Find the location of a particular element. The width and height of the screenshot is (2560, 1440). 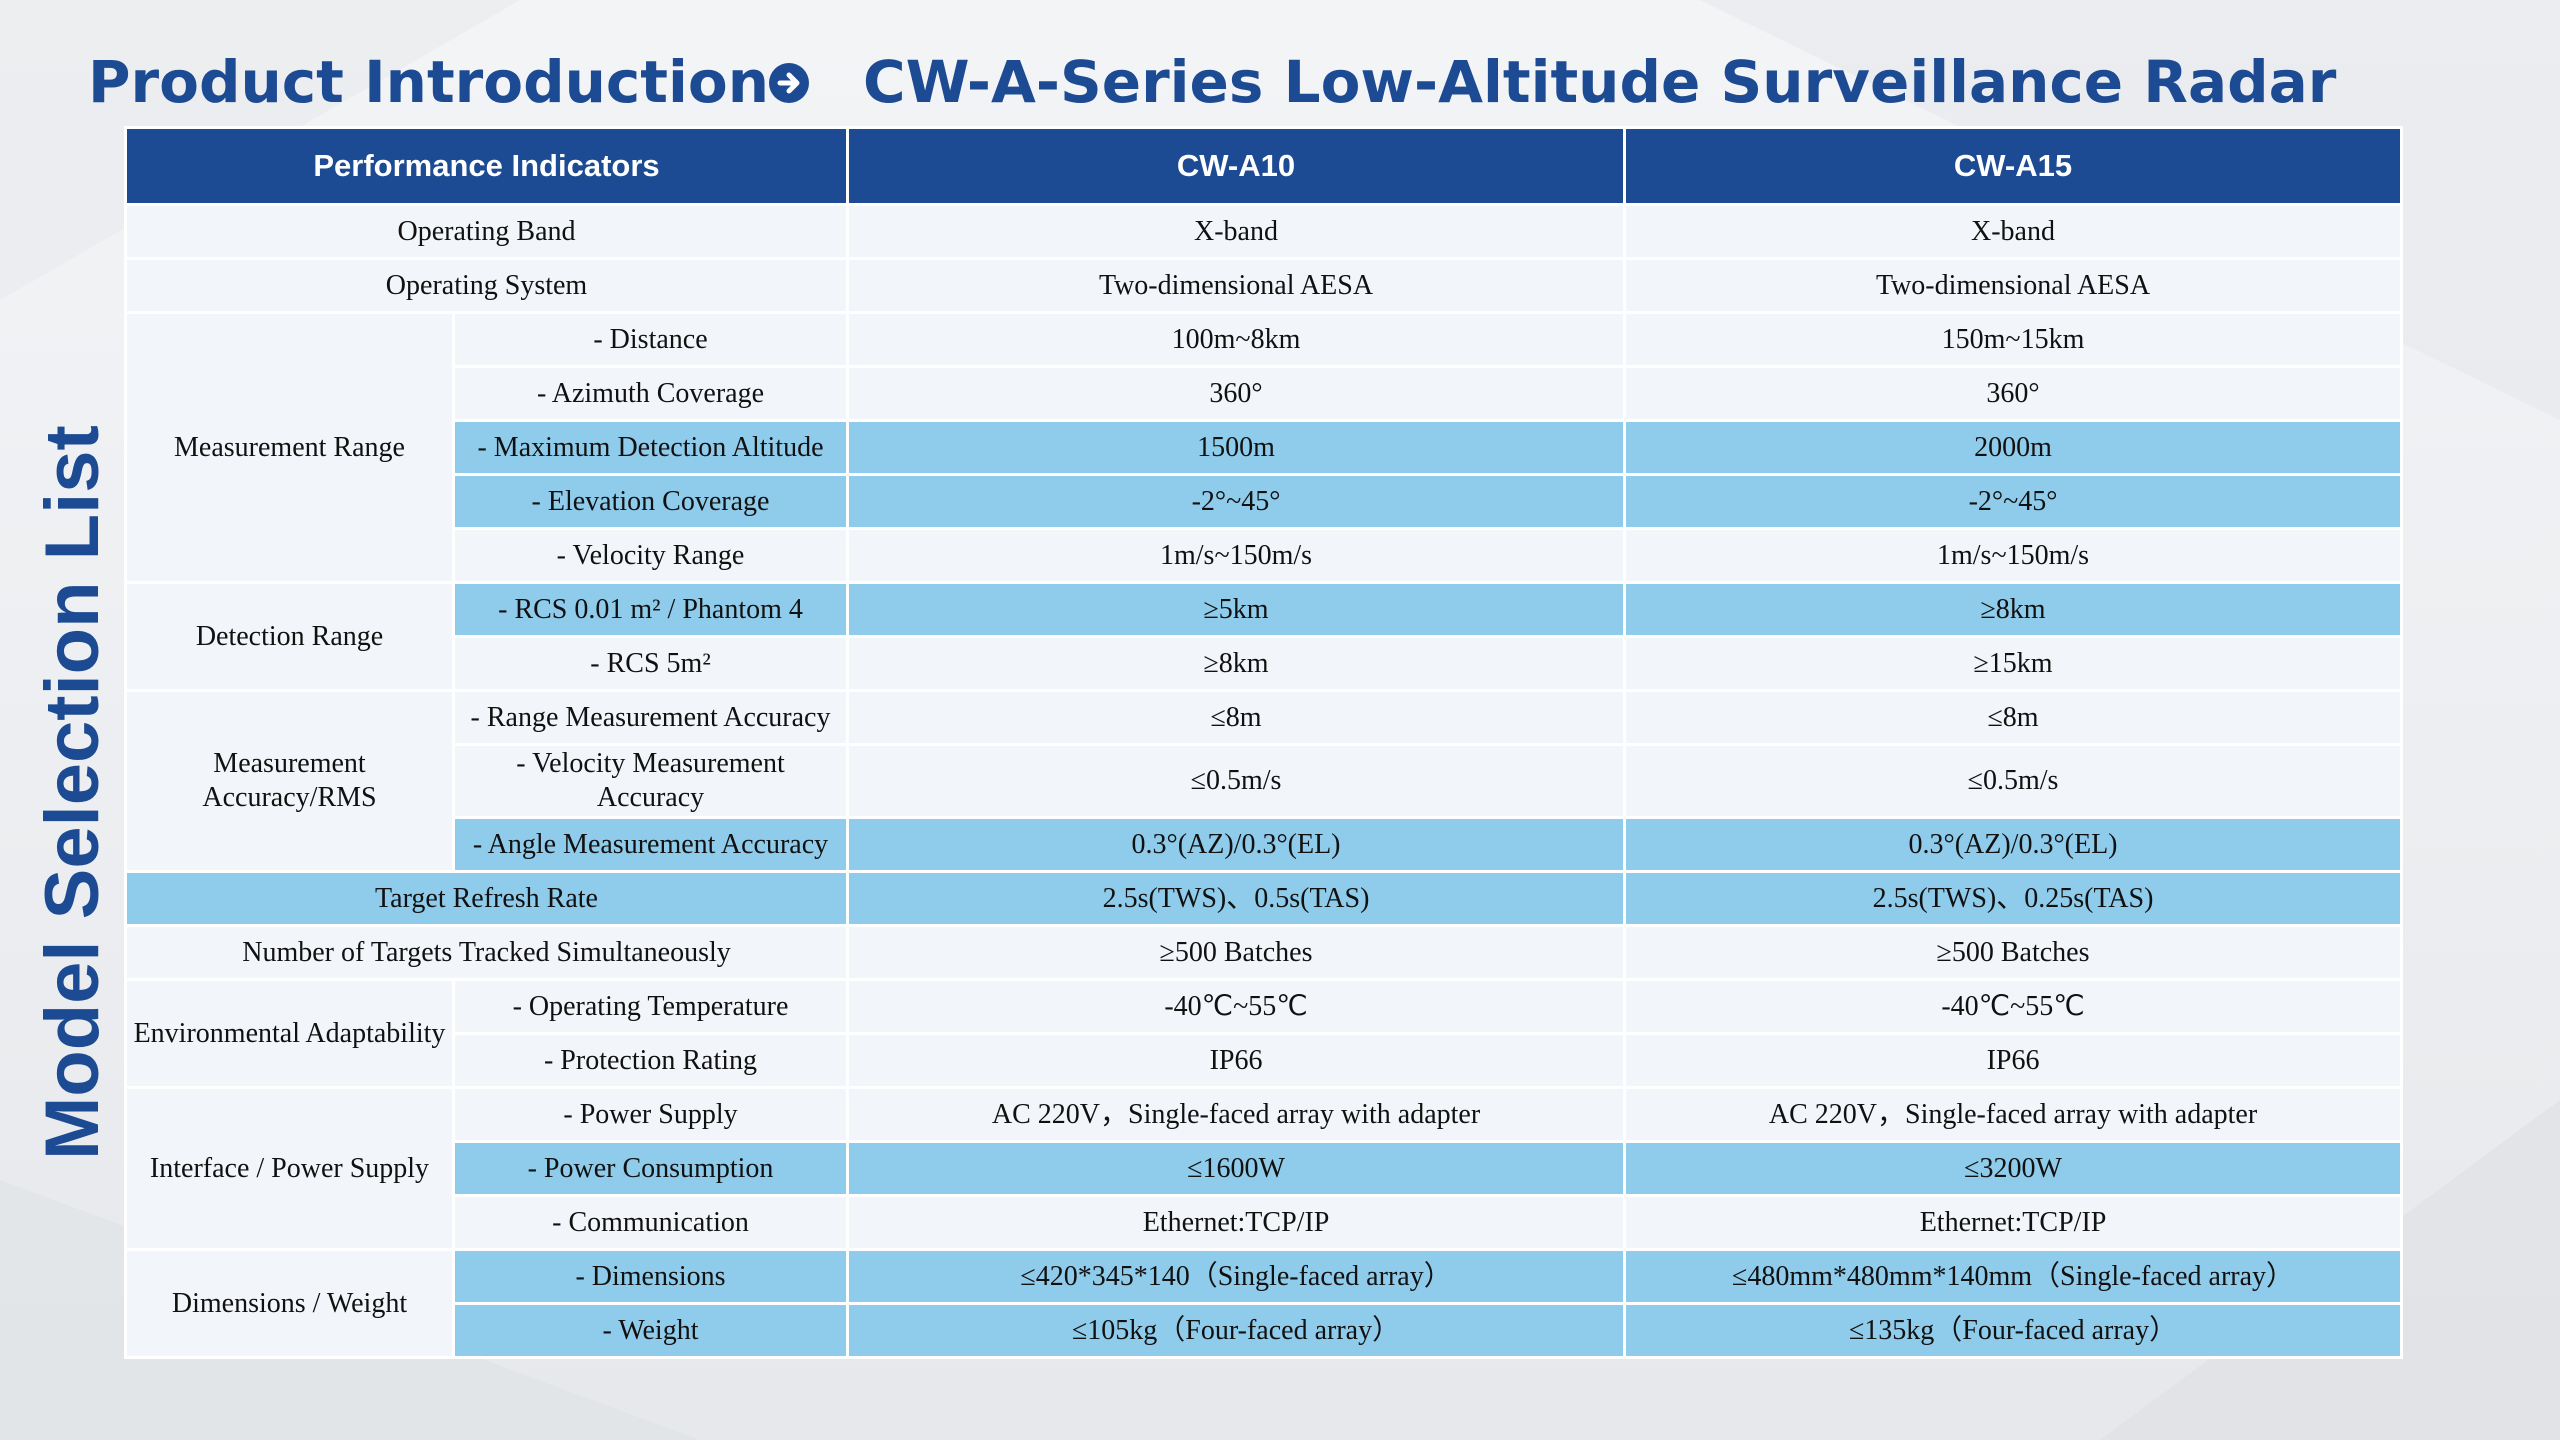

cell-a15: ≤8m is located at coordinates (2013, 717).